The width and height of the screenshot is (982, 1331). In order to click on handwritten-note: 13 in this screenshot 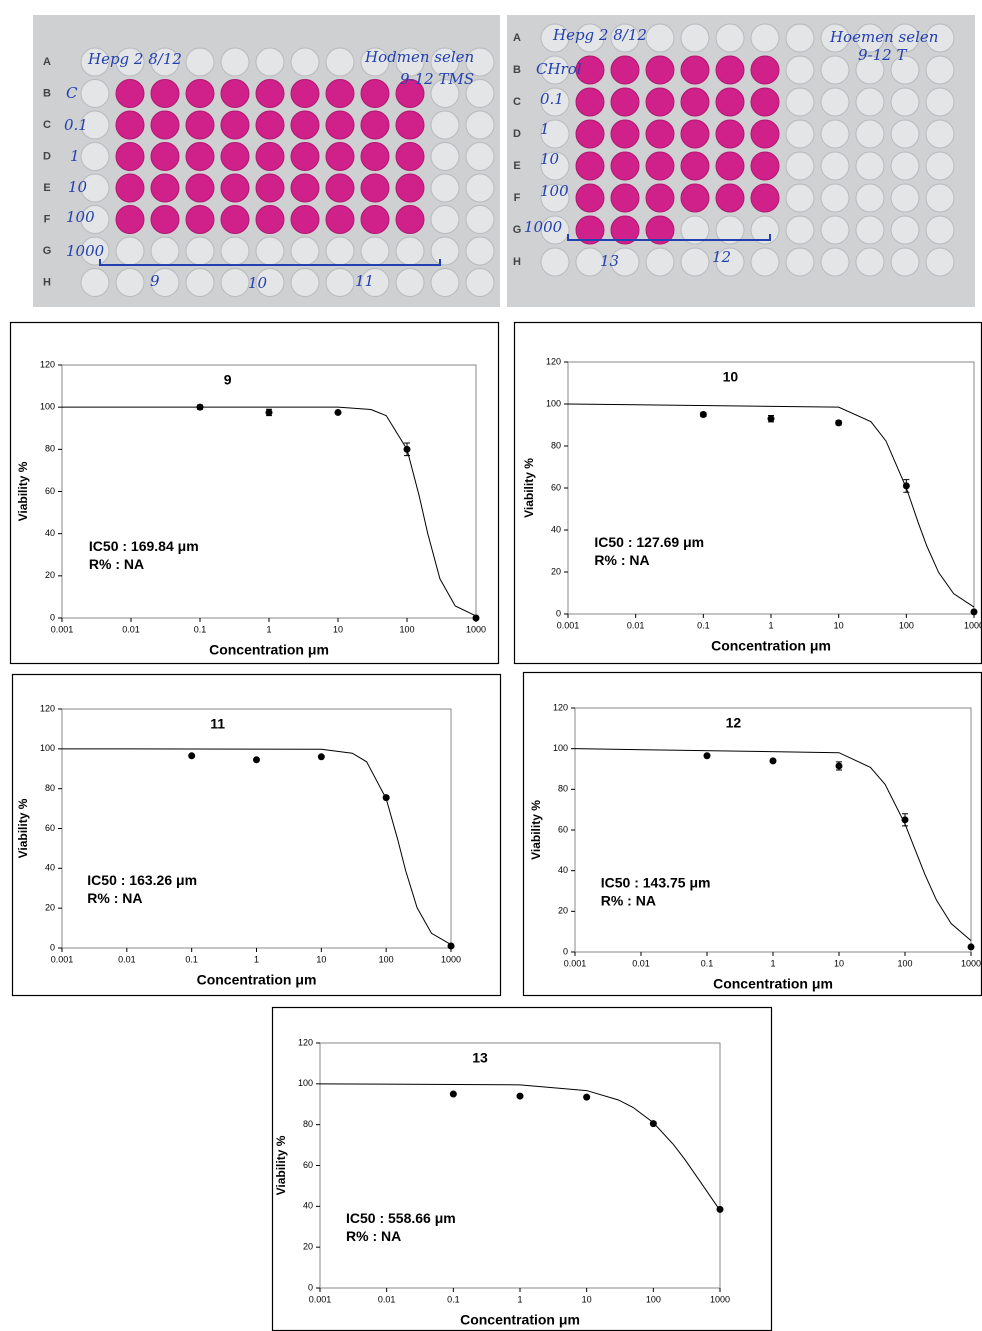, I will do `click(609, 261)`.